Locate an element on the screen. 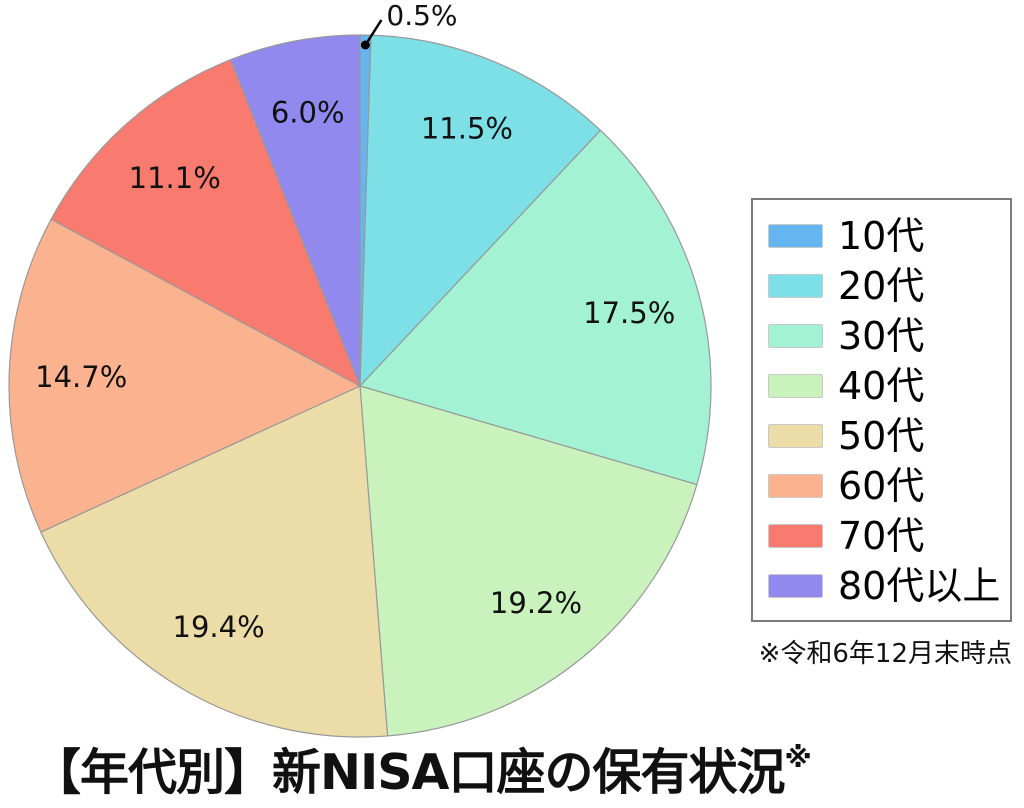 Image resolution: width=1024 pixels, height=808 pixels. legend-label-70s: 70代 is located at coordinates (881, 536).